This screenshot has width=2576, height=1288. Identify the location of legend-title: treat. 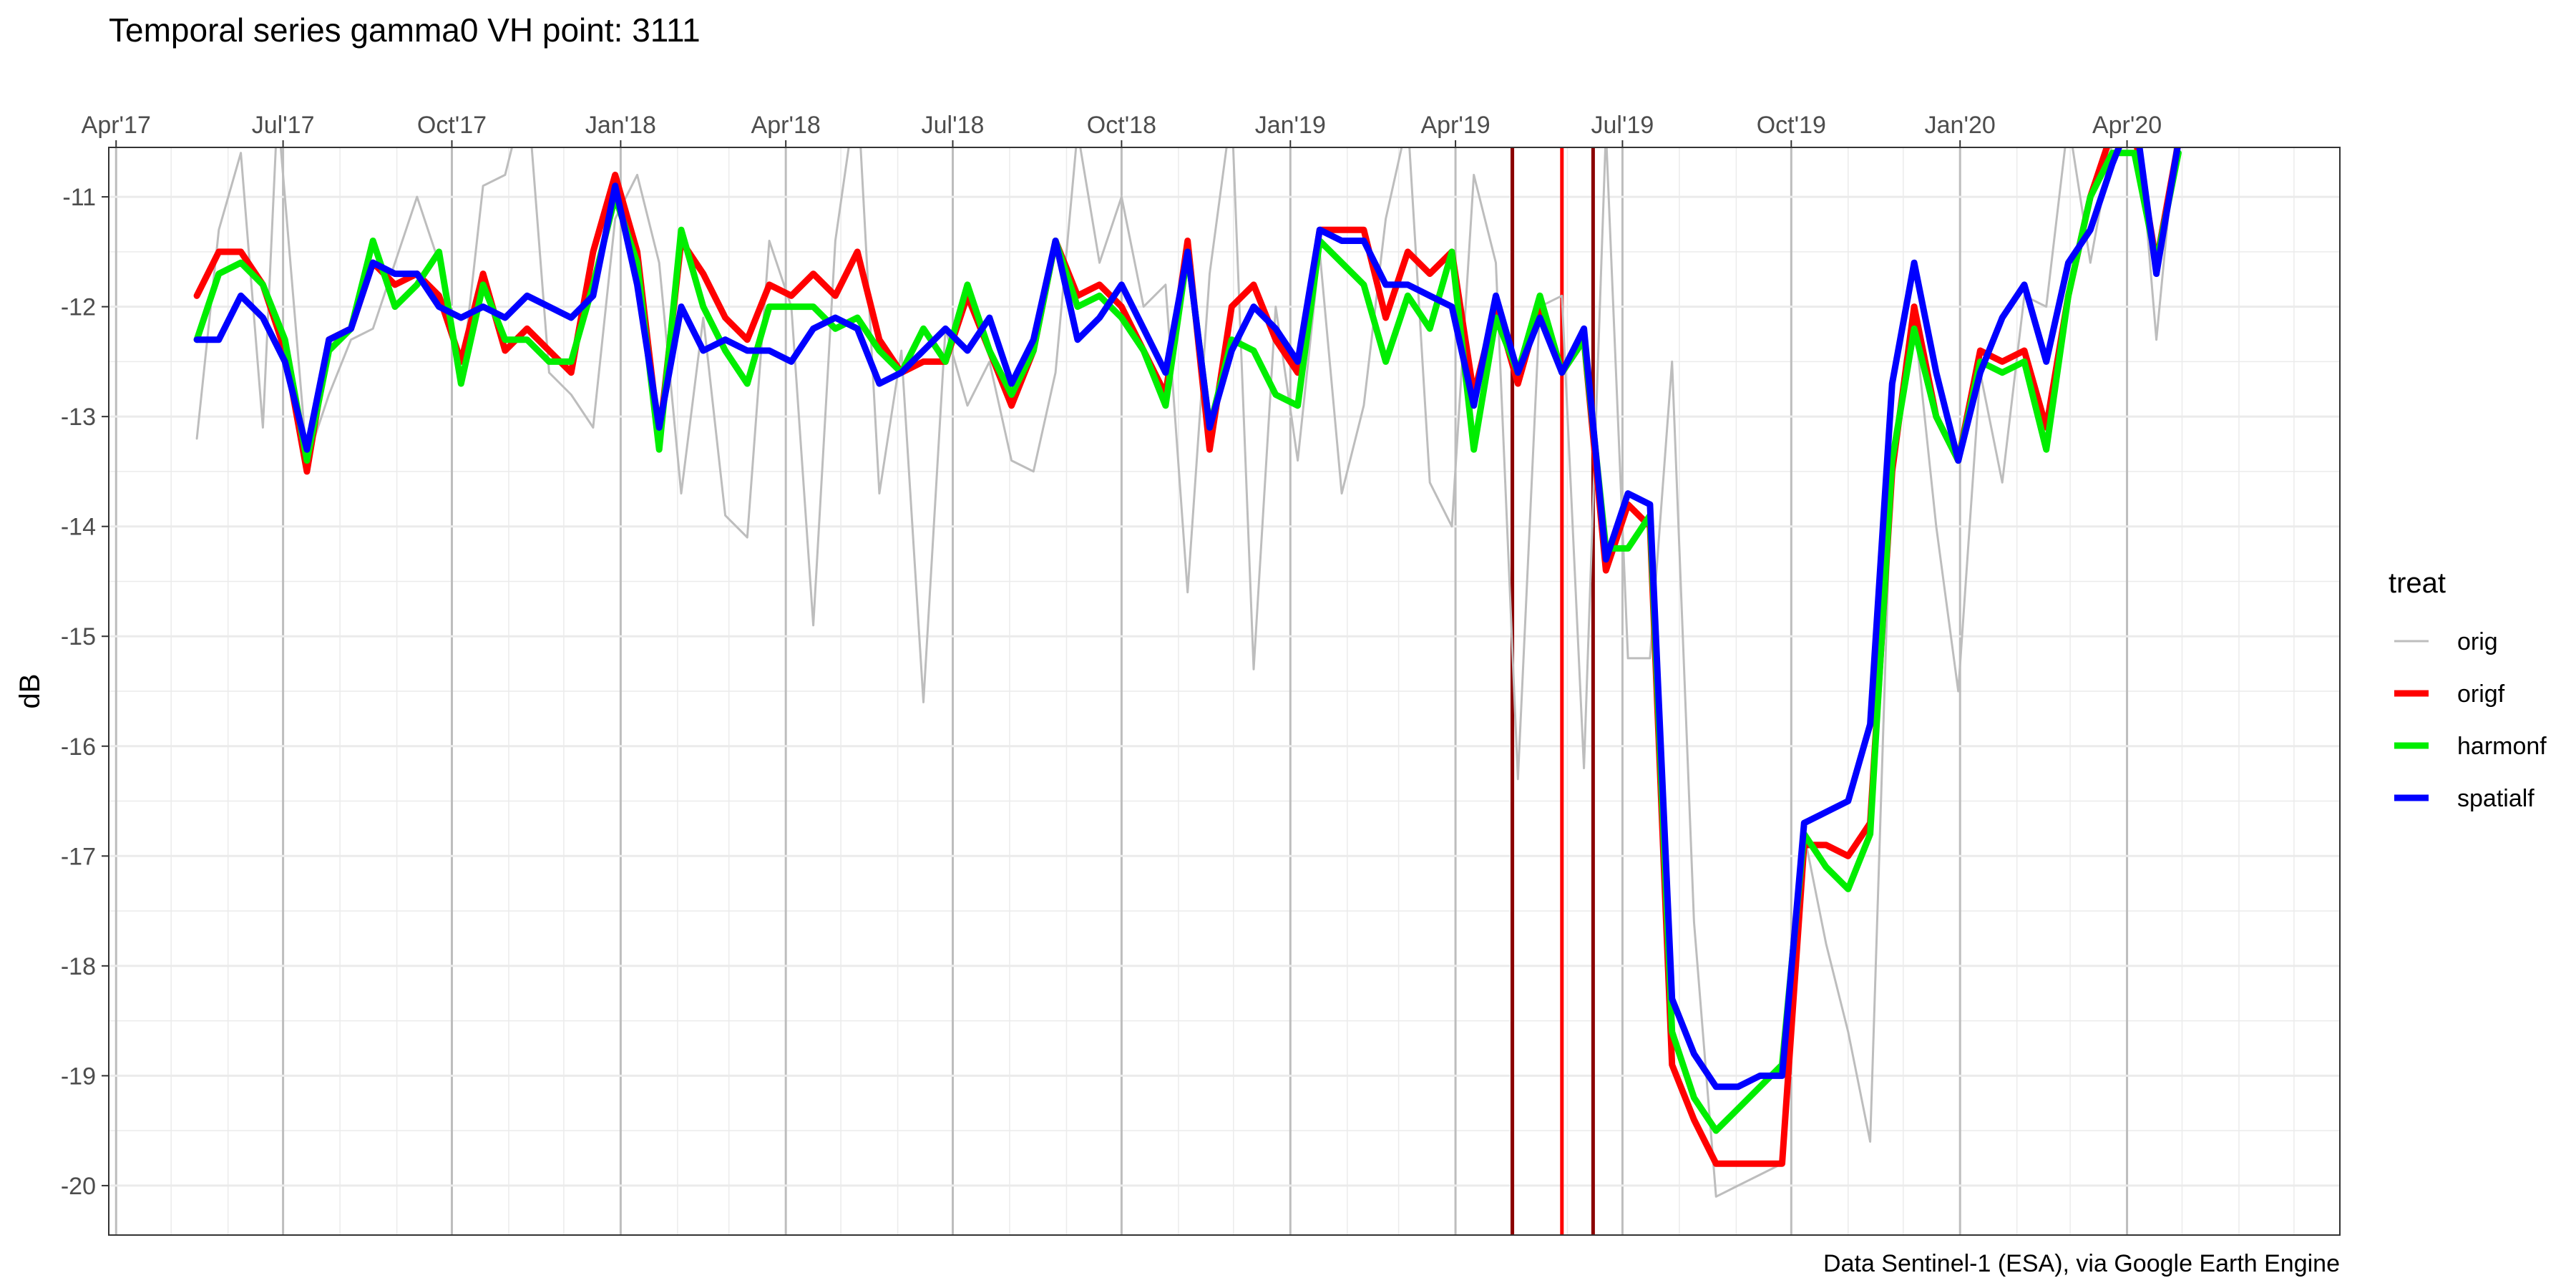
(2417, 583).